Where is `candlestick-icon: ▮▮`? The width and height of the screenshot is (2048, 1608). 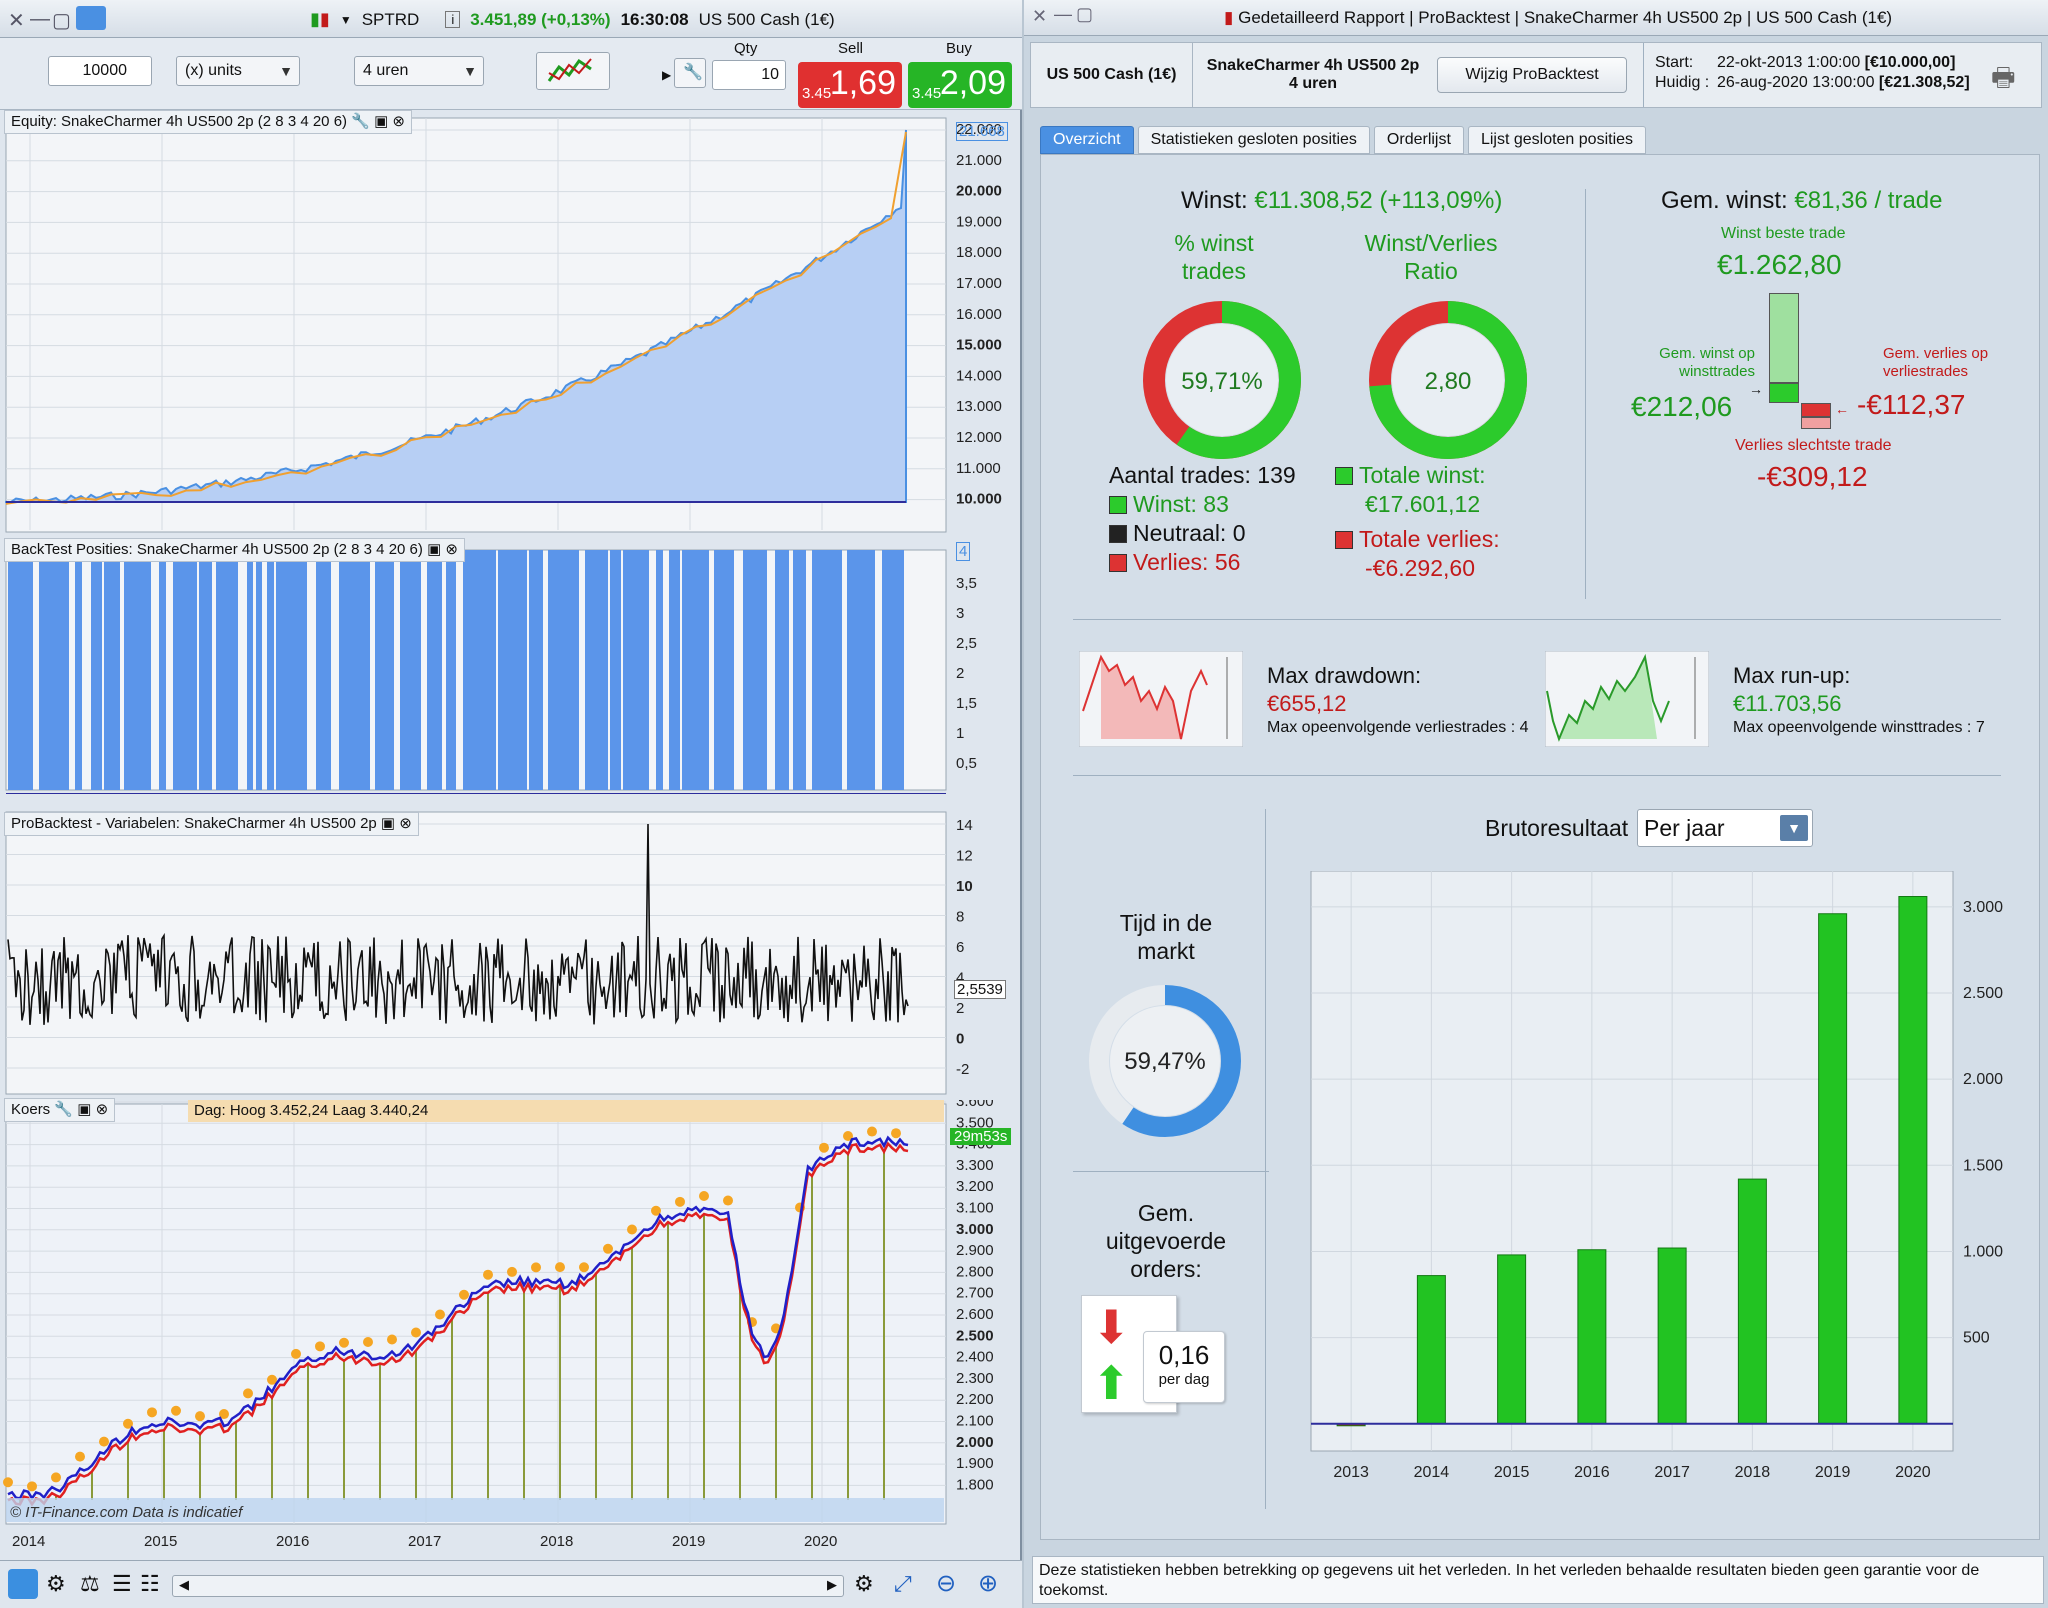
candlestick-icon: ▮▮ is located at coordinates (320, 19).